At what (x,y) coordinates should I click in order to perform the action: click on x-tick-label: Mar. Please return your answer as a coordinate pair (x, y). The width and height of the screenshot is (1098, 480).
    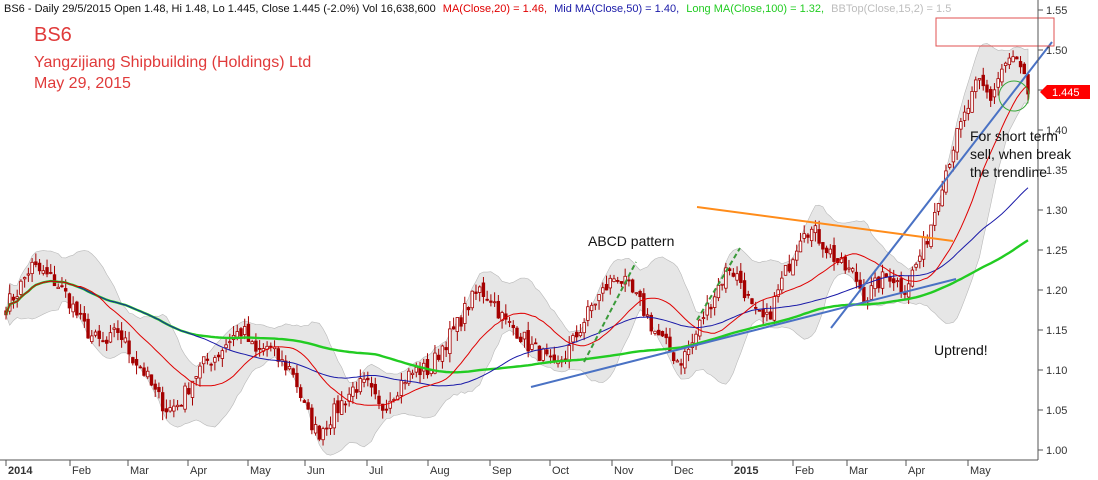
    Looking at the image, I should click on (858, 471).